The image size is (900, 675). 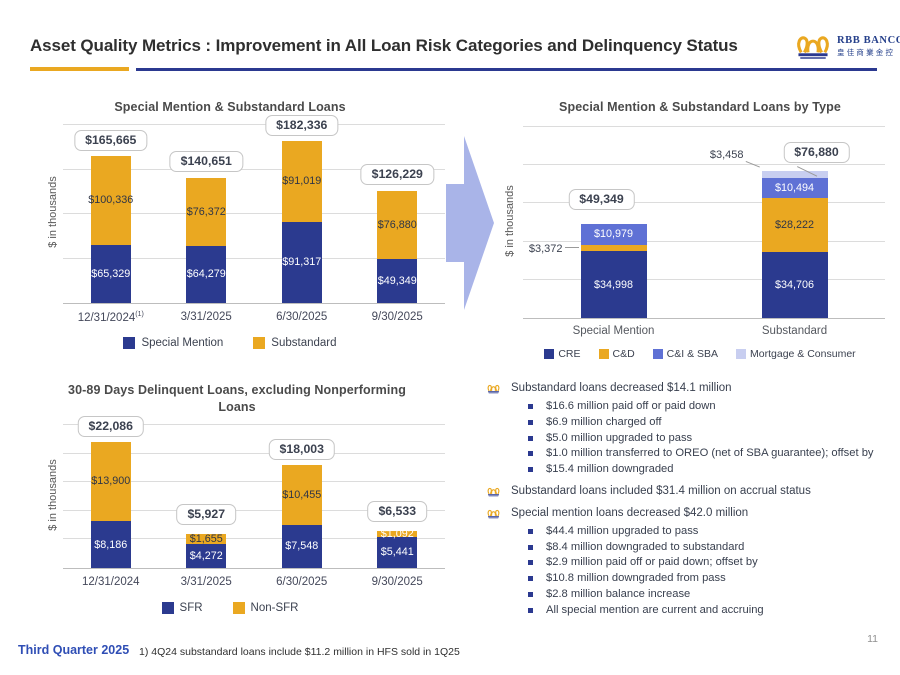 What do you see at coordinates (397, 224) in the screenshot?
I see `segment-value-label: $76,880` at bounding box center [397, 224].